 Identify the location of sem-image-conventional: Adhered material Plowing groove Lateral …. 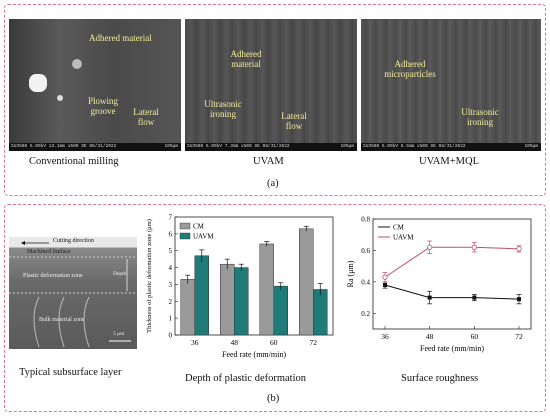
(95, 85).